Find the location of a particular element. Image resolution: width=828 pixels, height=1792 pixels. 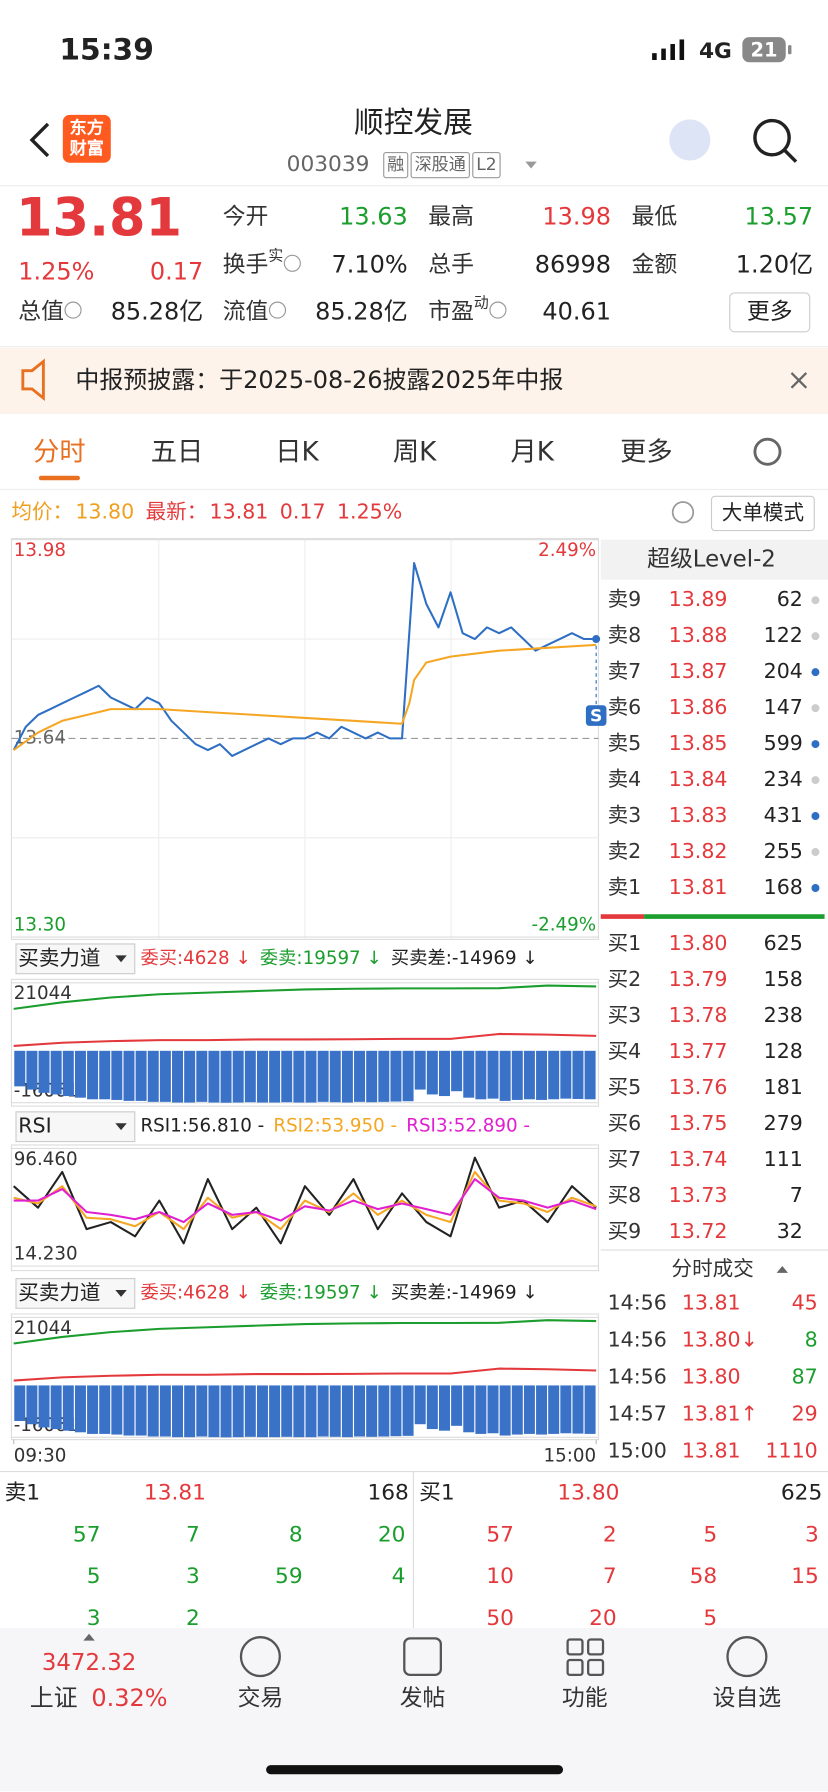

more-button-label: 更多 is located at coordinates (770, 312).